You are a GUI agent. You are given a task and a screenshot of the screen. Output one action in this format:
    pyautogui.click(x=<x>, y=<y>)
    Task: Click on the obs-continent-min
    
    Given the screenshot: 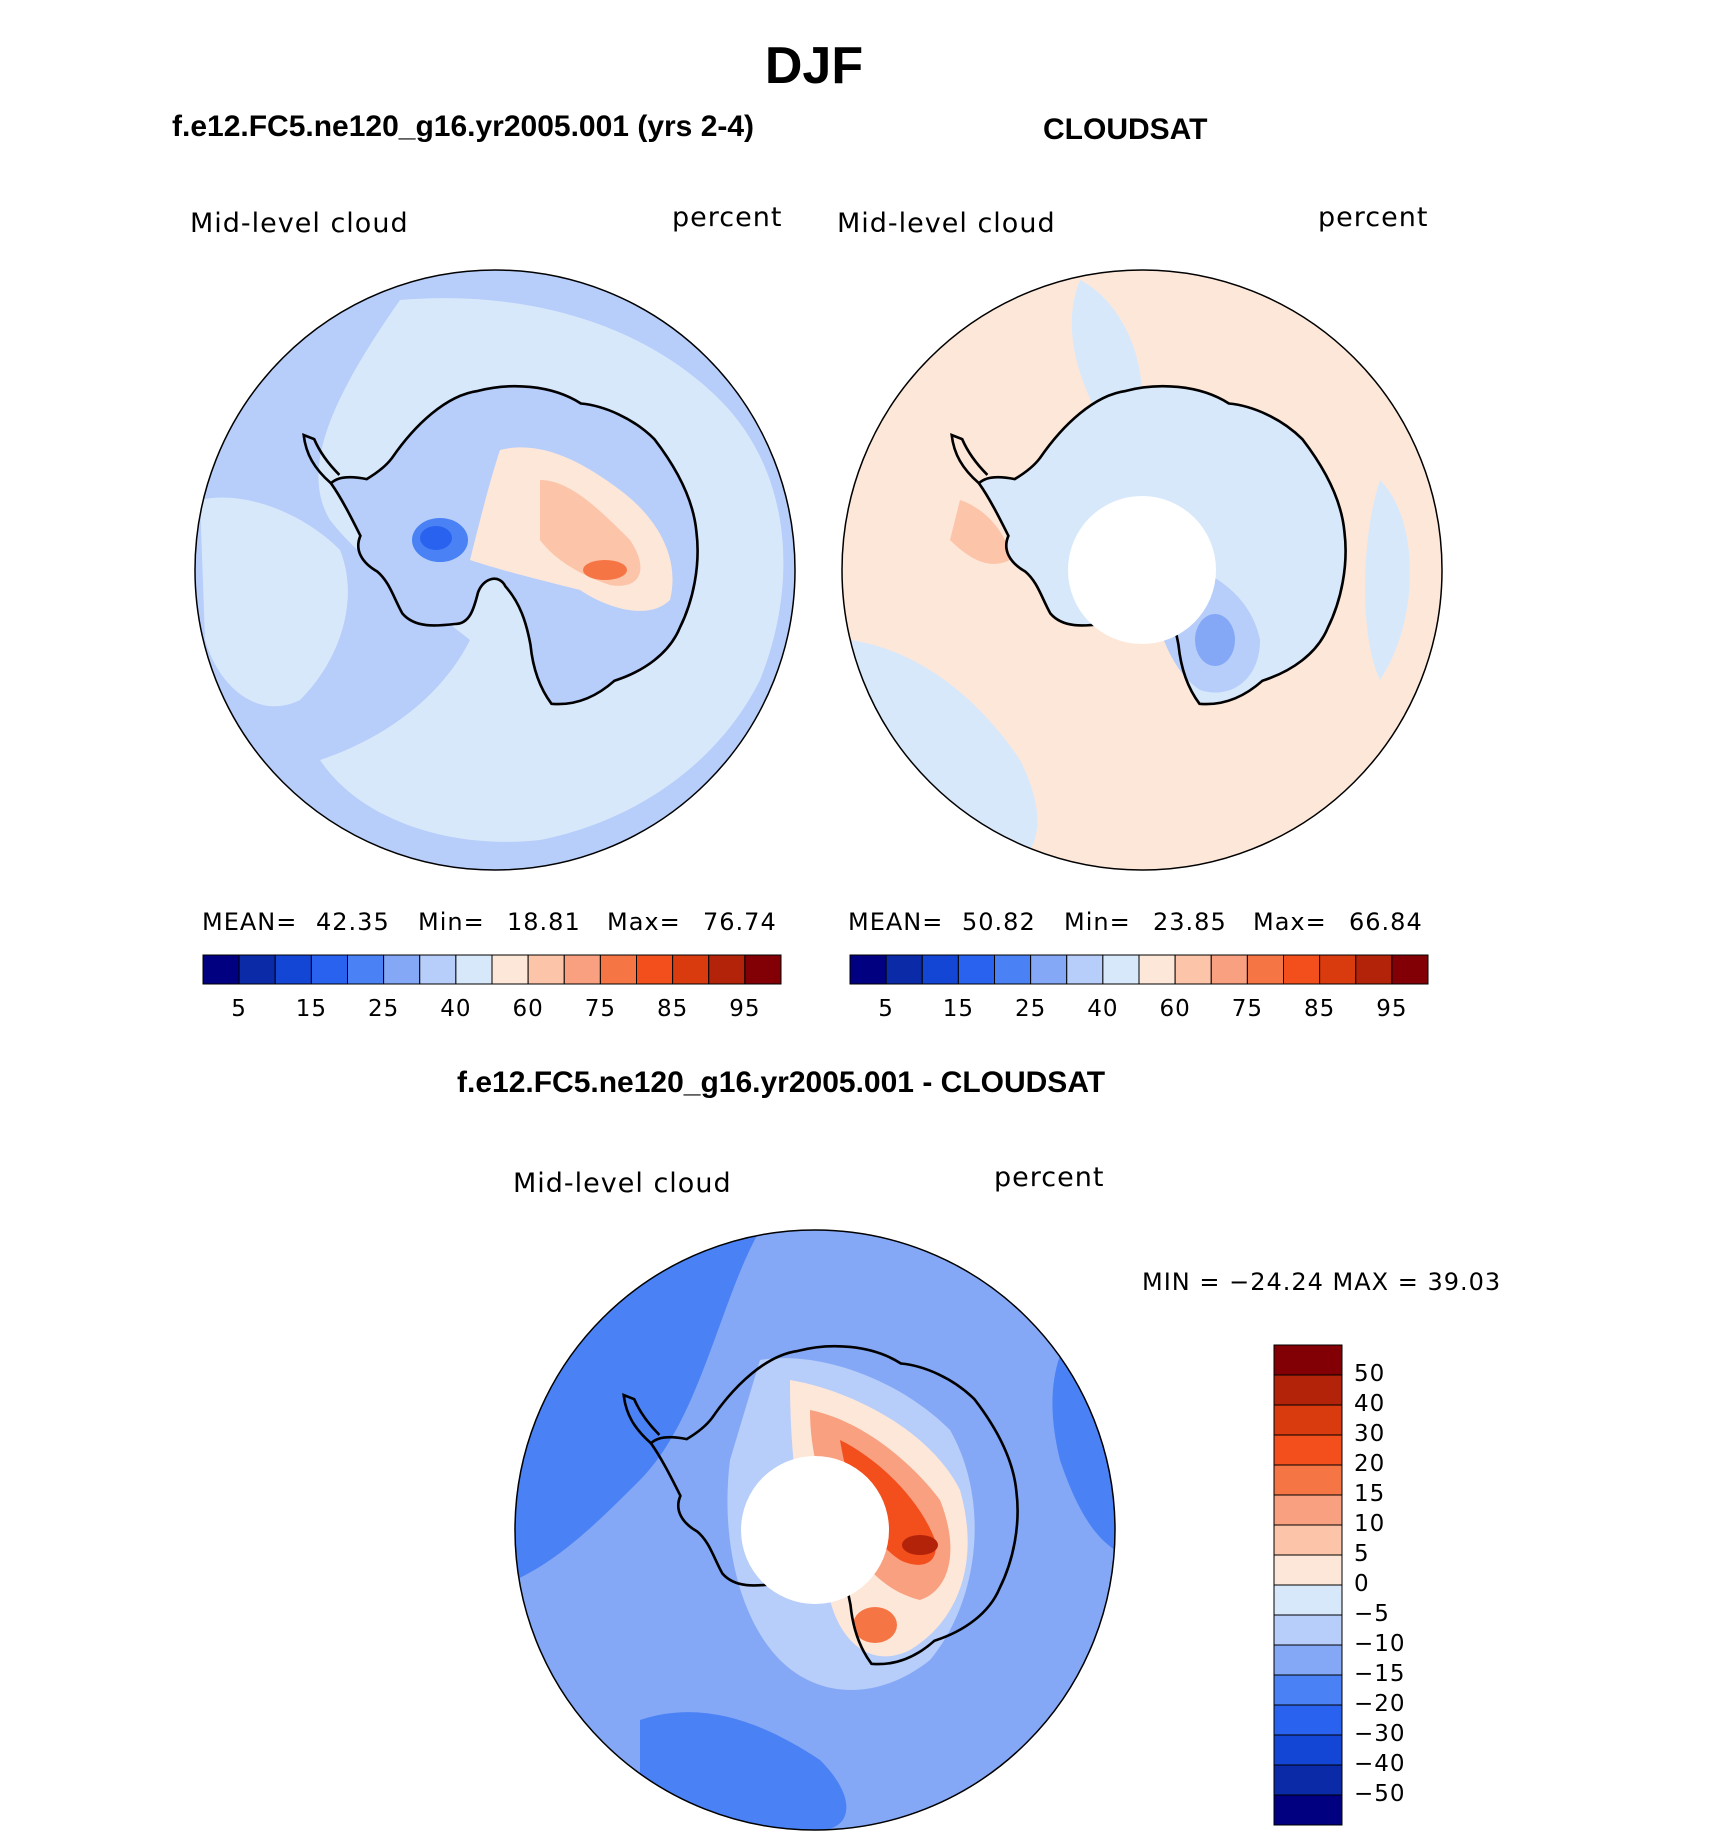 What is the action you would take?
    pyautogui.click(x=1215, y=640)
    